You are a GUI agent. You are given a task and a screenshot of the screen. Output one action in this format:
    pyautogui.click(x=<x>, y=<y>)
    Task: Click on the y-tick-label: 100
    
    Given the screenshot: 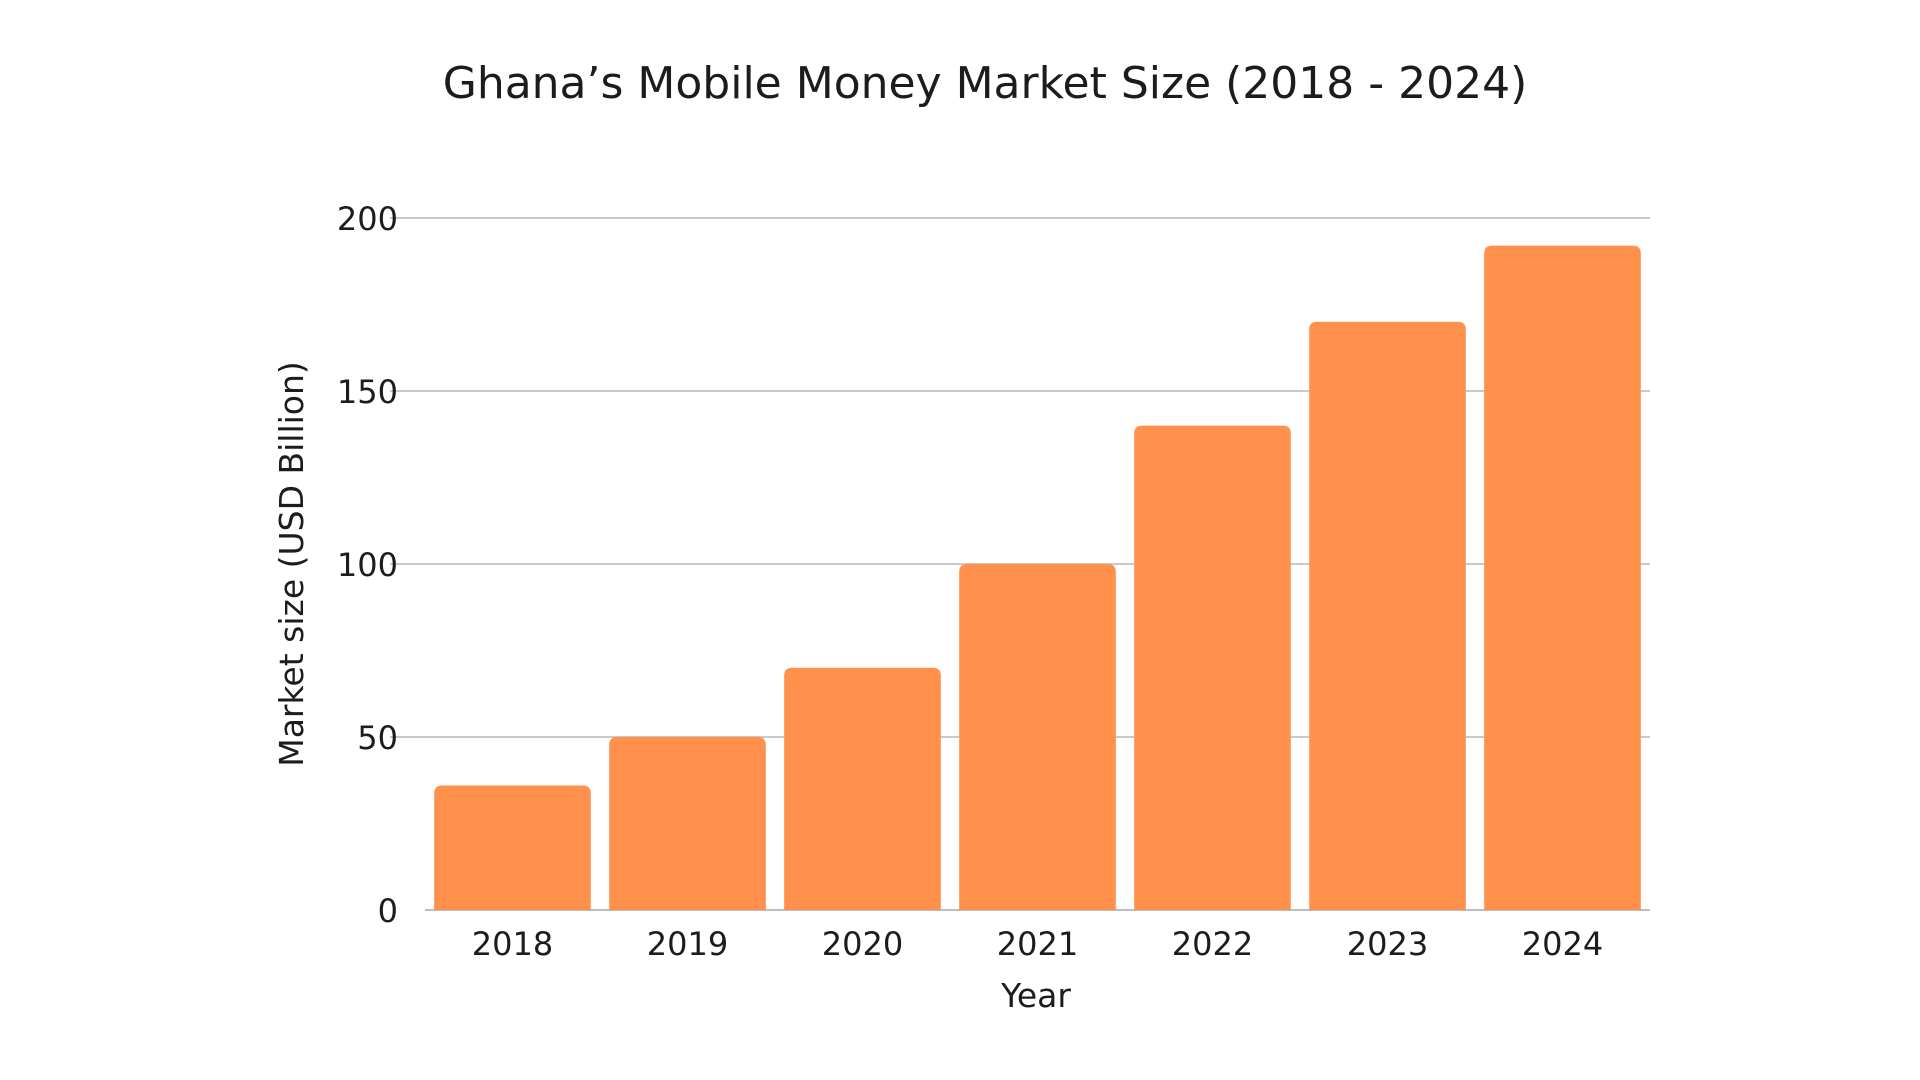 What is the action you would take?
    pyautogui.click(x=367, y=565)
    